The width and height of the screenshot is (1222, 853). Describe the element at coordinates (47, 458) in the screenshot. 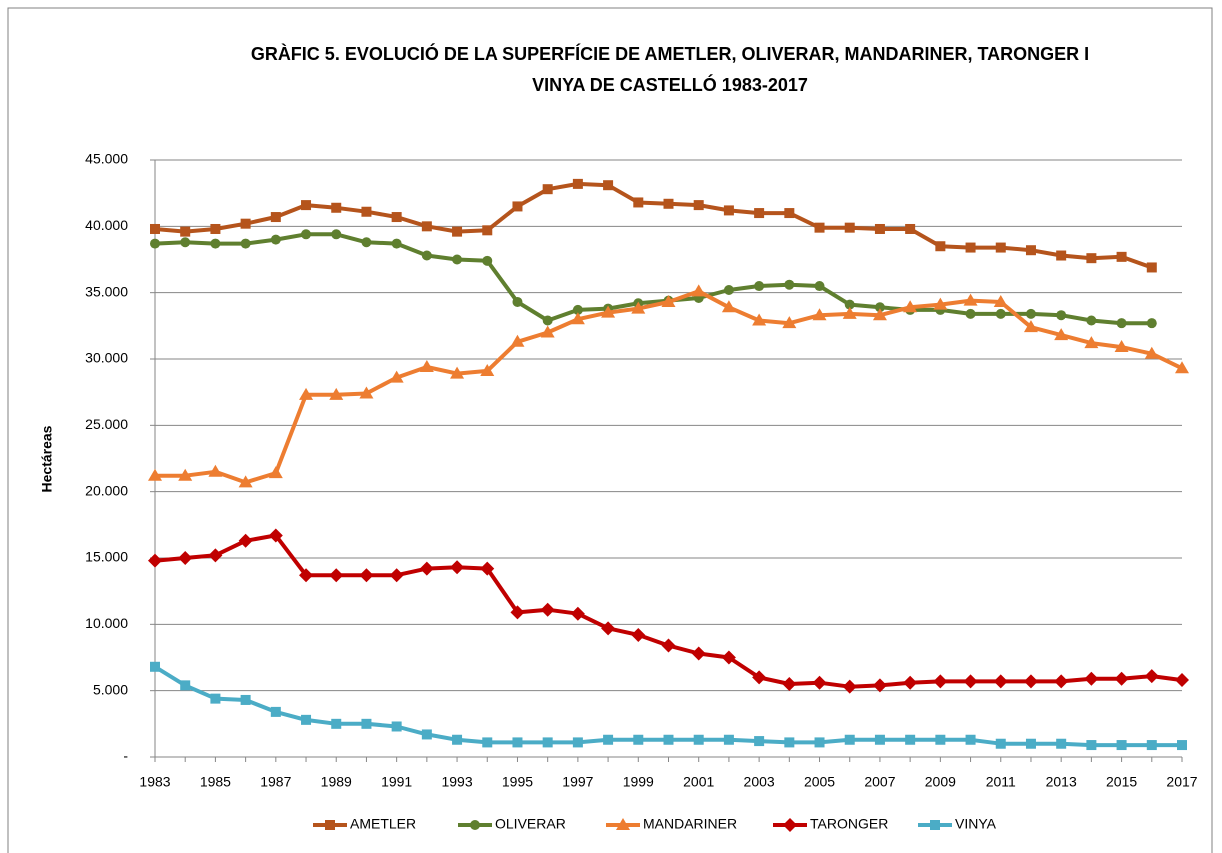

I see `y-axis-label: Hectáreas` at that location.